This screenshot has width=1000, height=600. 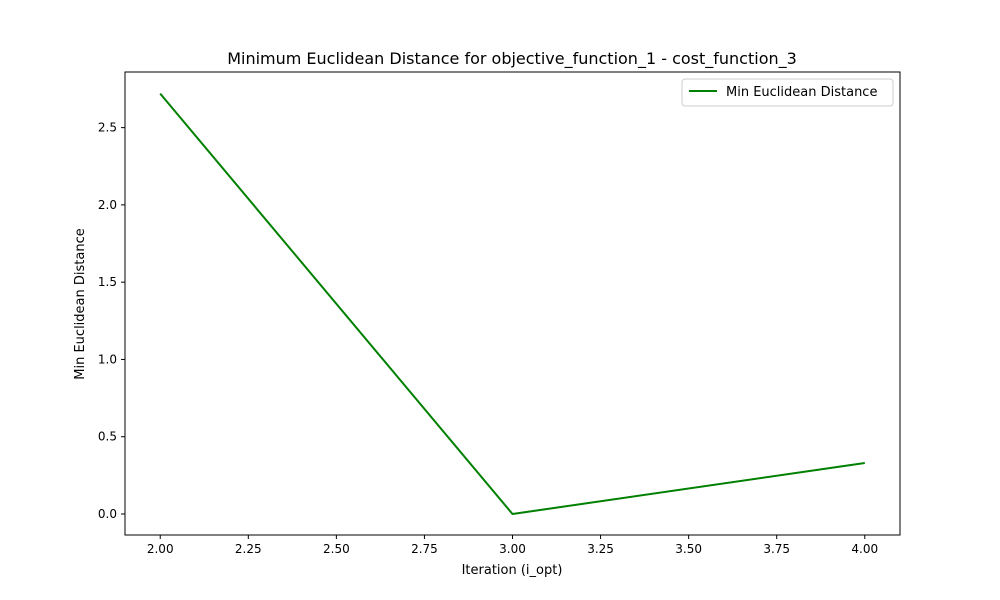 I want to click on legend-label: Min Euclidean Distance, so click(x=801, y=92).